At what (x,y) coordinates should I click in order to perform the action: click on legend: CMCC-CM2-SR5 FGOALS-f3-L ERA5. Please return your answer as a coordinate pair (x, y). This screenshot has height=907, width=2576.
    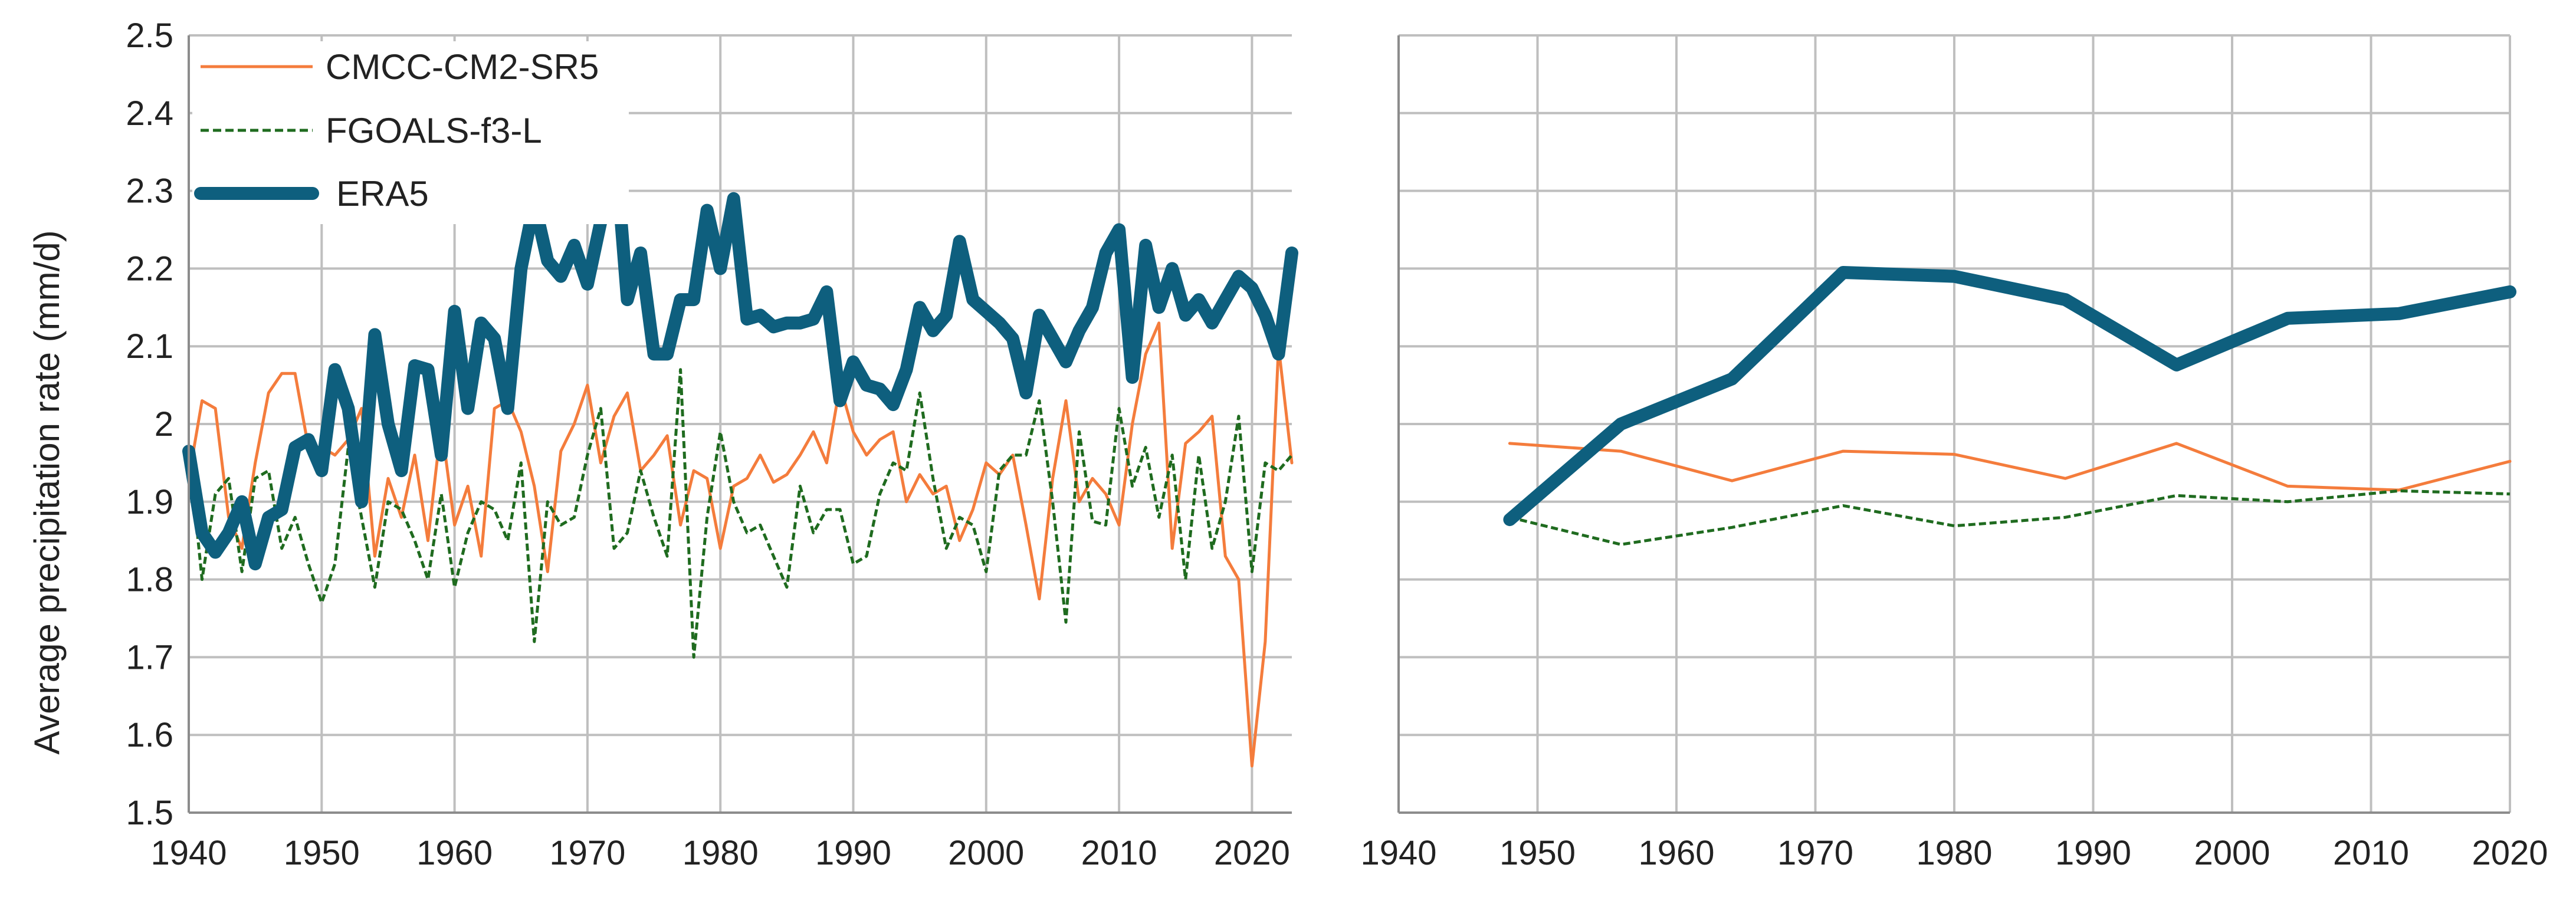
    Looking at the image, I should click on (410, 132).